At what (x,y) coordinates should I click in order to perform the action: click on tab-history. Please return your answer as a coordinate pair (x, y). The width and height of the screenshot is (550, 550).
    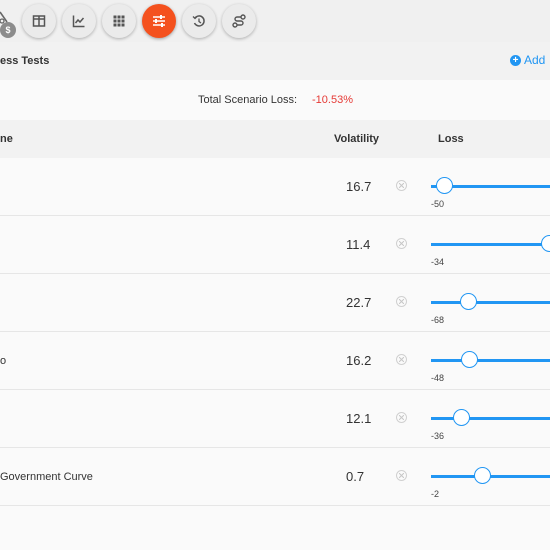
    Looking at the image, I should click on (199, 21).